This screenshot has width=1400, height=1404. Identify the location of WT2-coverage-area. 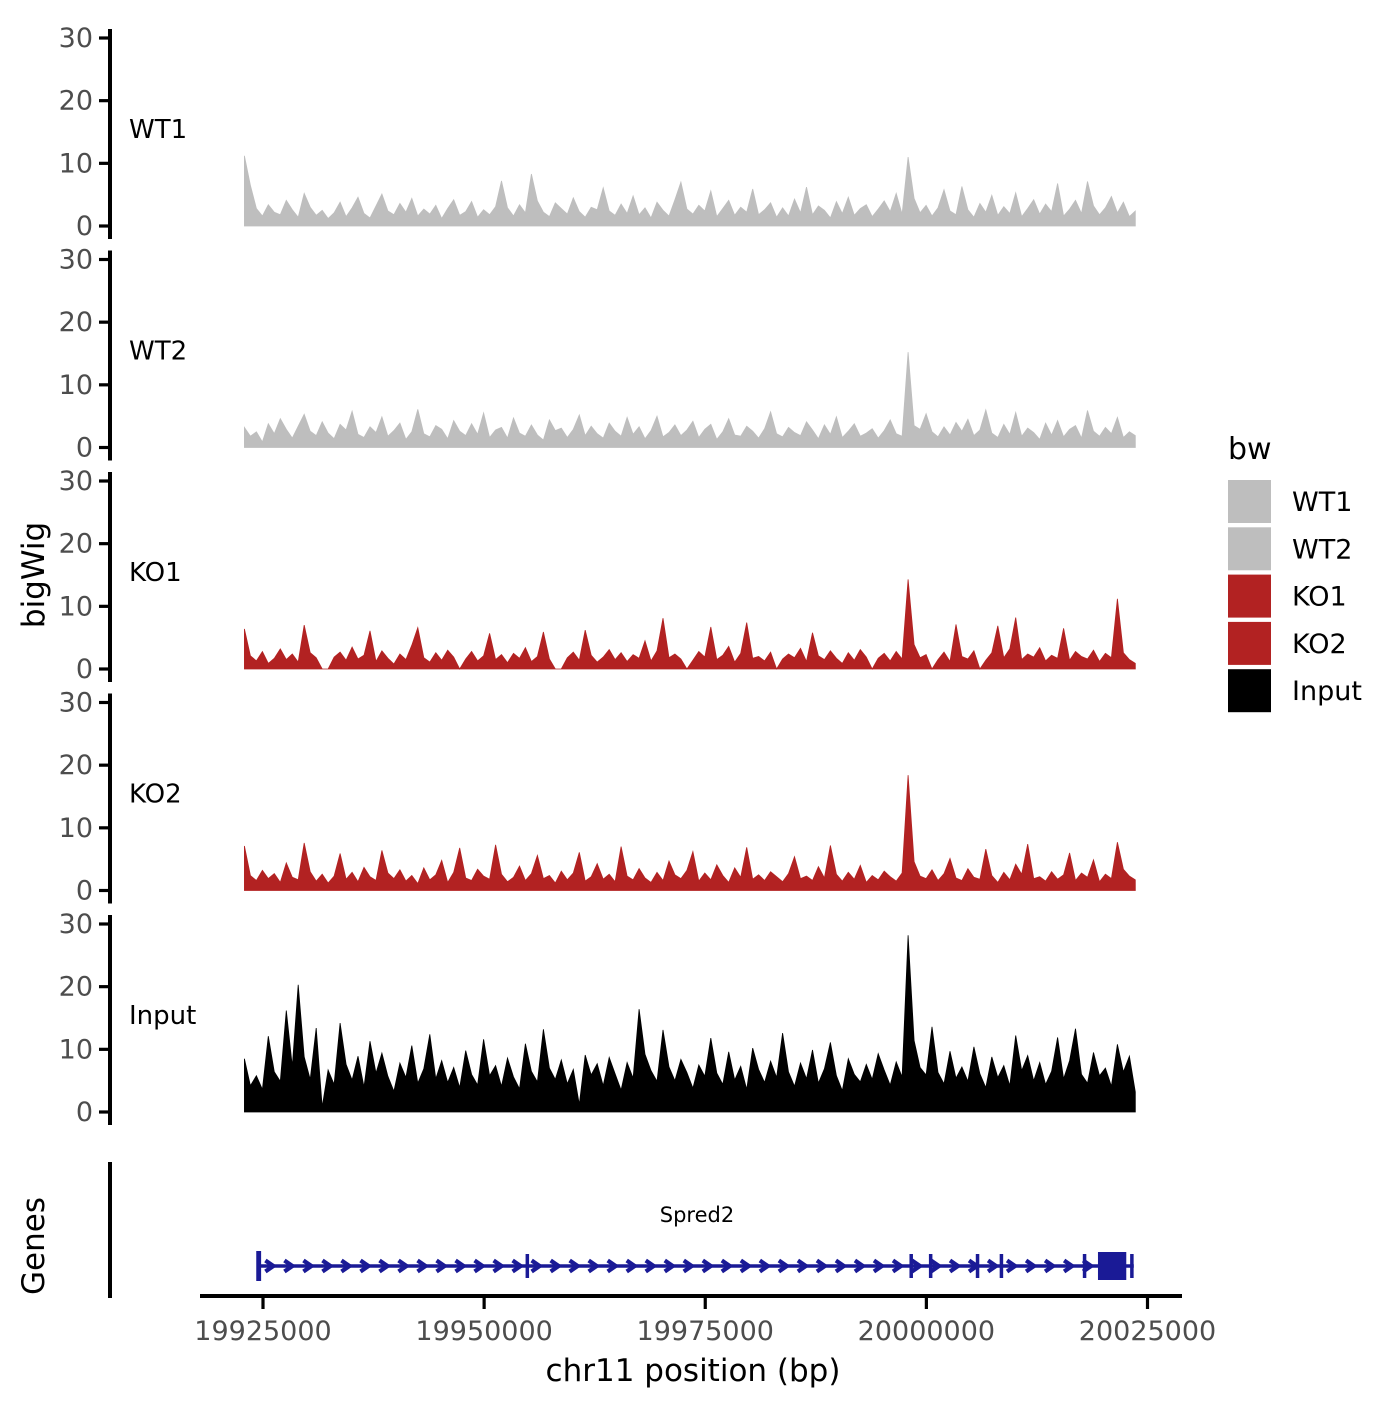
(689, 400).